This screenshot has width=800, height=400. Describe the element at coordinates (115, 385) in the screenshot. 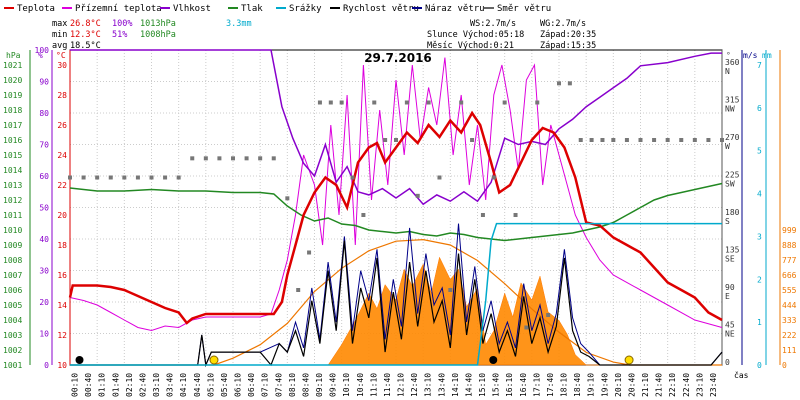

I see `time-tick-3: 01:40` at that location.